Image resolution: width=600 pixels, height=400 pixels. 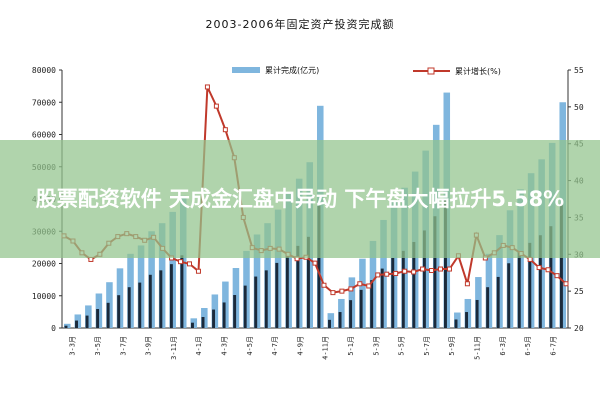 What do you see at coordinates (53, 328) in the screenshot?
I see `left-tick-label: 0` at bounding box center [53, 328].